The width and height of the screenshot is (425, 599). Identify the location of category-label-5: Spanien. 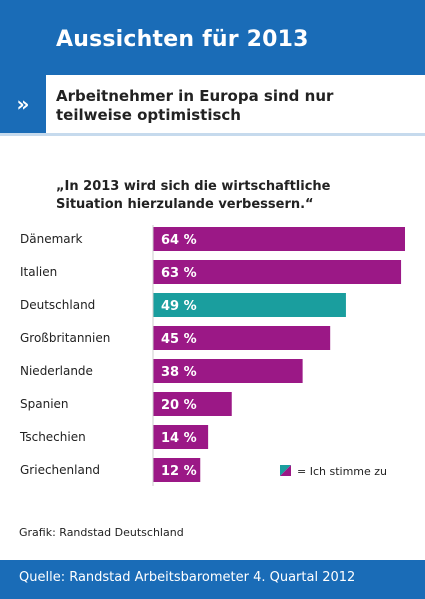
(44, 404).